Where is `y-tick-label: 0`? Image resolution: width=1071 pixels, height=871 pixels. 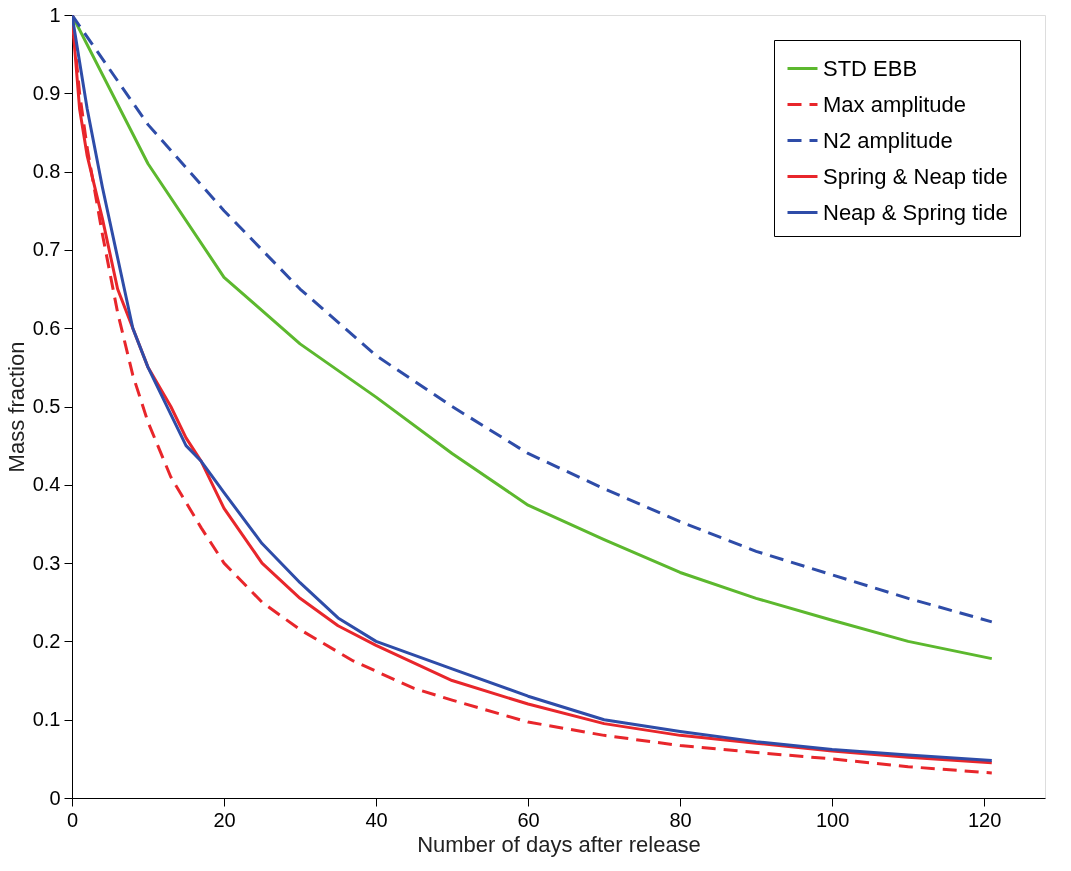
y-tick-label: 0 is located at coordinates (55, 797).